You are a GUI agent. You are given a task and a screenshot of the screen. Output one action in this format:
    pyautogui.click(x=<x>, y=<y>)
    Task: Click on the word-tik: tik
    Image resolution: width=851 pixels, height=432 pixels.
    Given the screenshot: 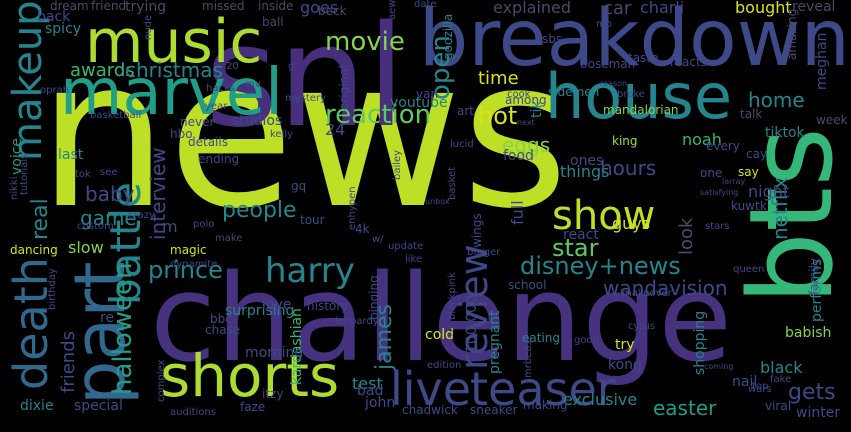 What is the action you would take?
    pyautogui.click(x=537, y=109)
    